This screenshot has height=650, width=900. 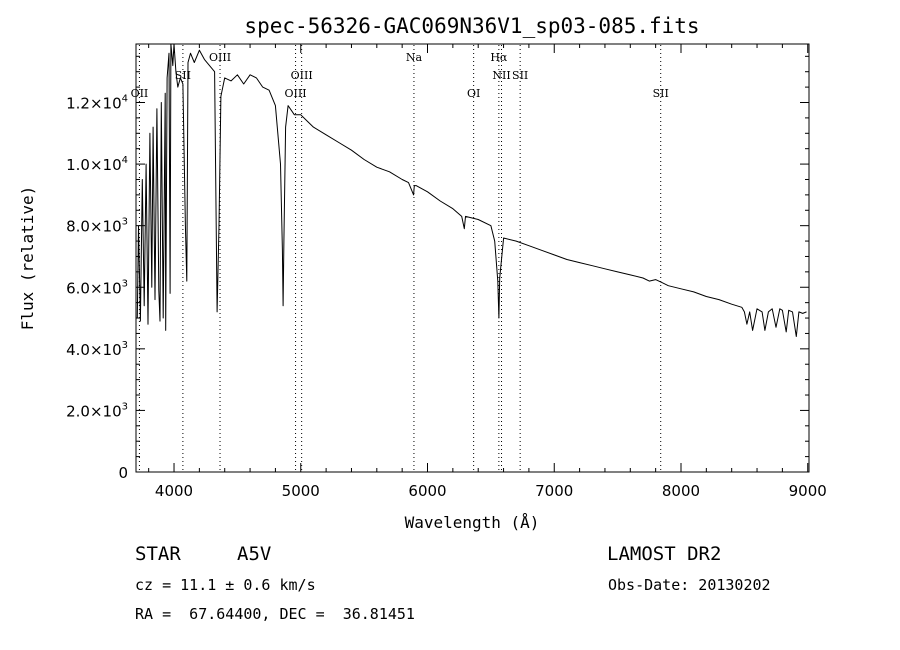 What do you see at coordinates (123, 473) in the screenshot?
I see `y-tick-label-0: 0` at bounding box center [123, 473].